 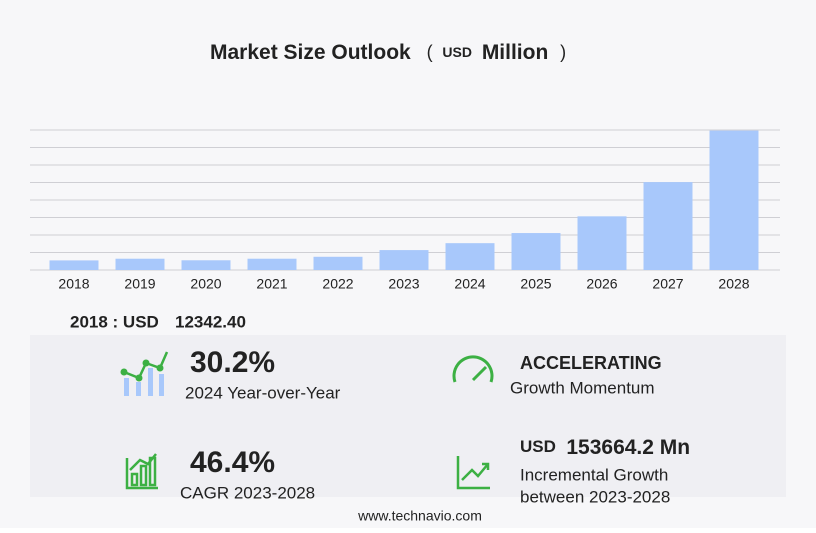 I want to click on chart-title: Market Size Outlook ( USD Million ), so click(x=388, y=52).